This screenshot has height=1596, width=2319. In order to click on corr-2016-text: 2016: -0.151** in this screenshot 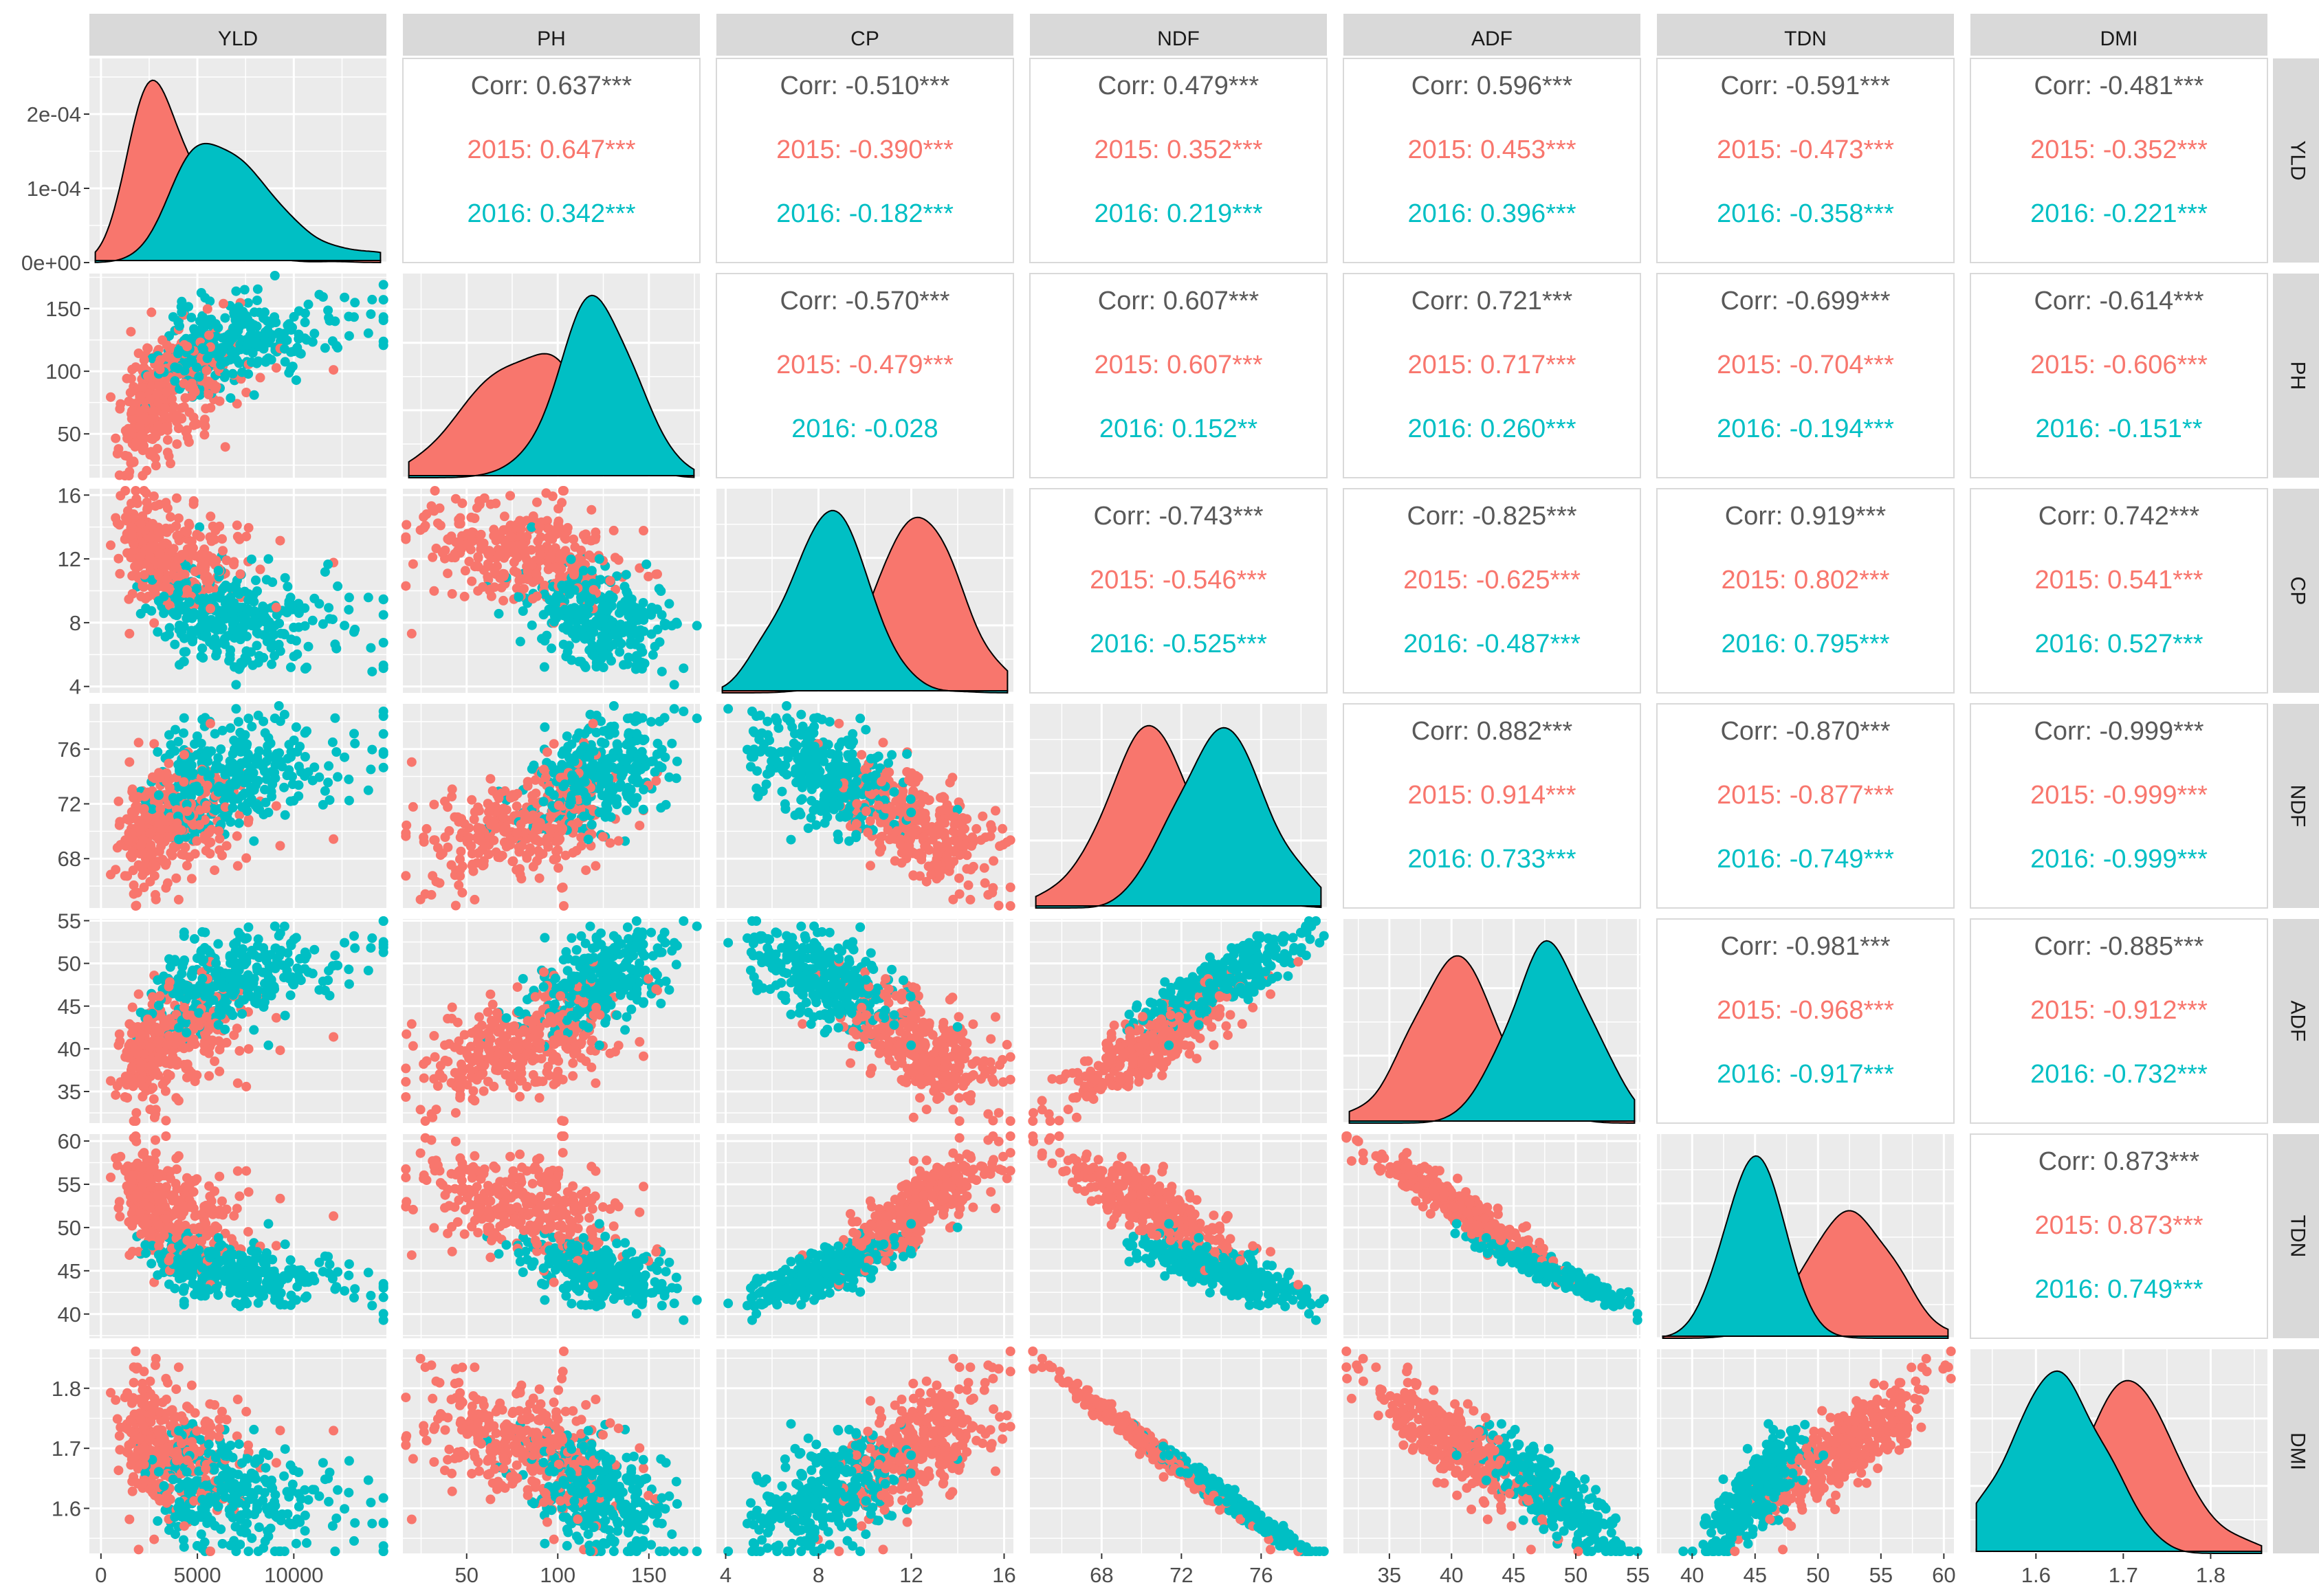, I will do `click(2119, 428)`.